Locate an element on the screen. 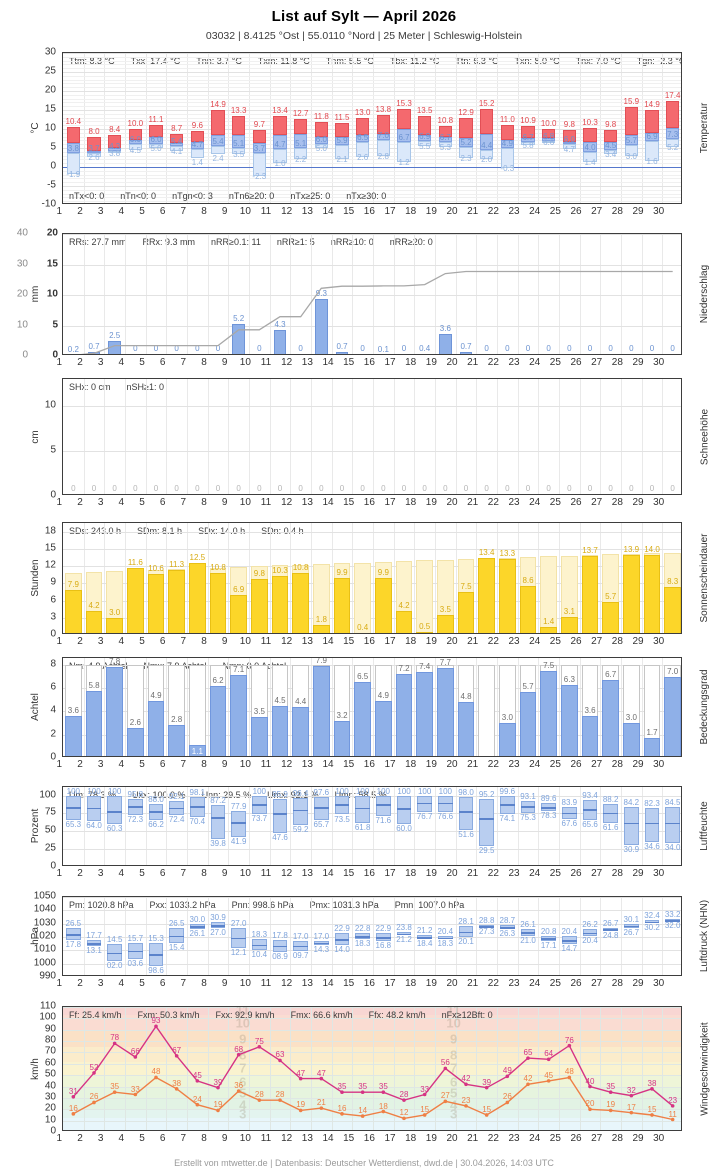 This screenshot has height=1175, width=728. sun-label: 6.9 is located at coordinates (239, 590).